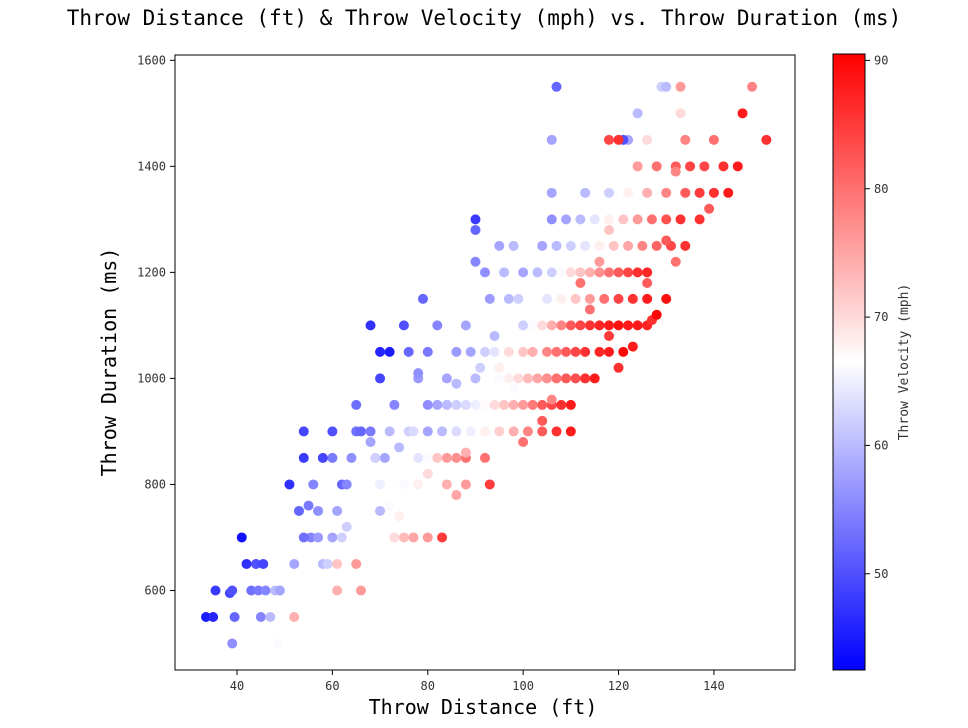  I want to click on x-tick-label: 120, so click(619, 686).